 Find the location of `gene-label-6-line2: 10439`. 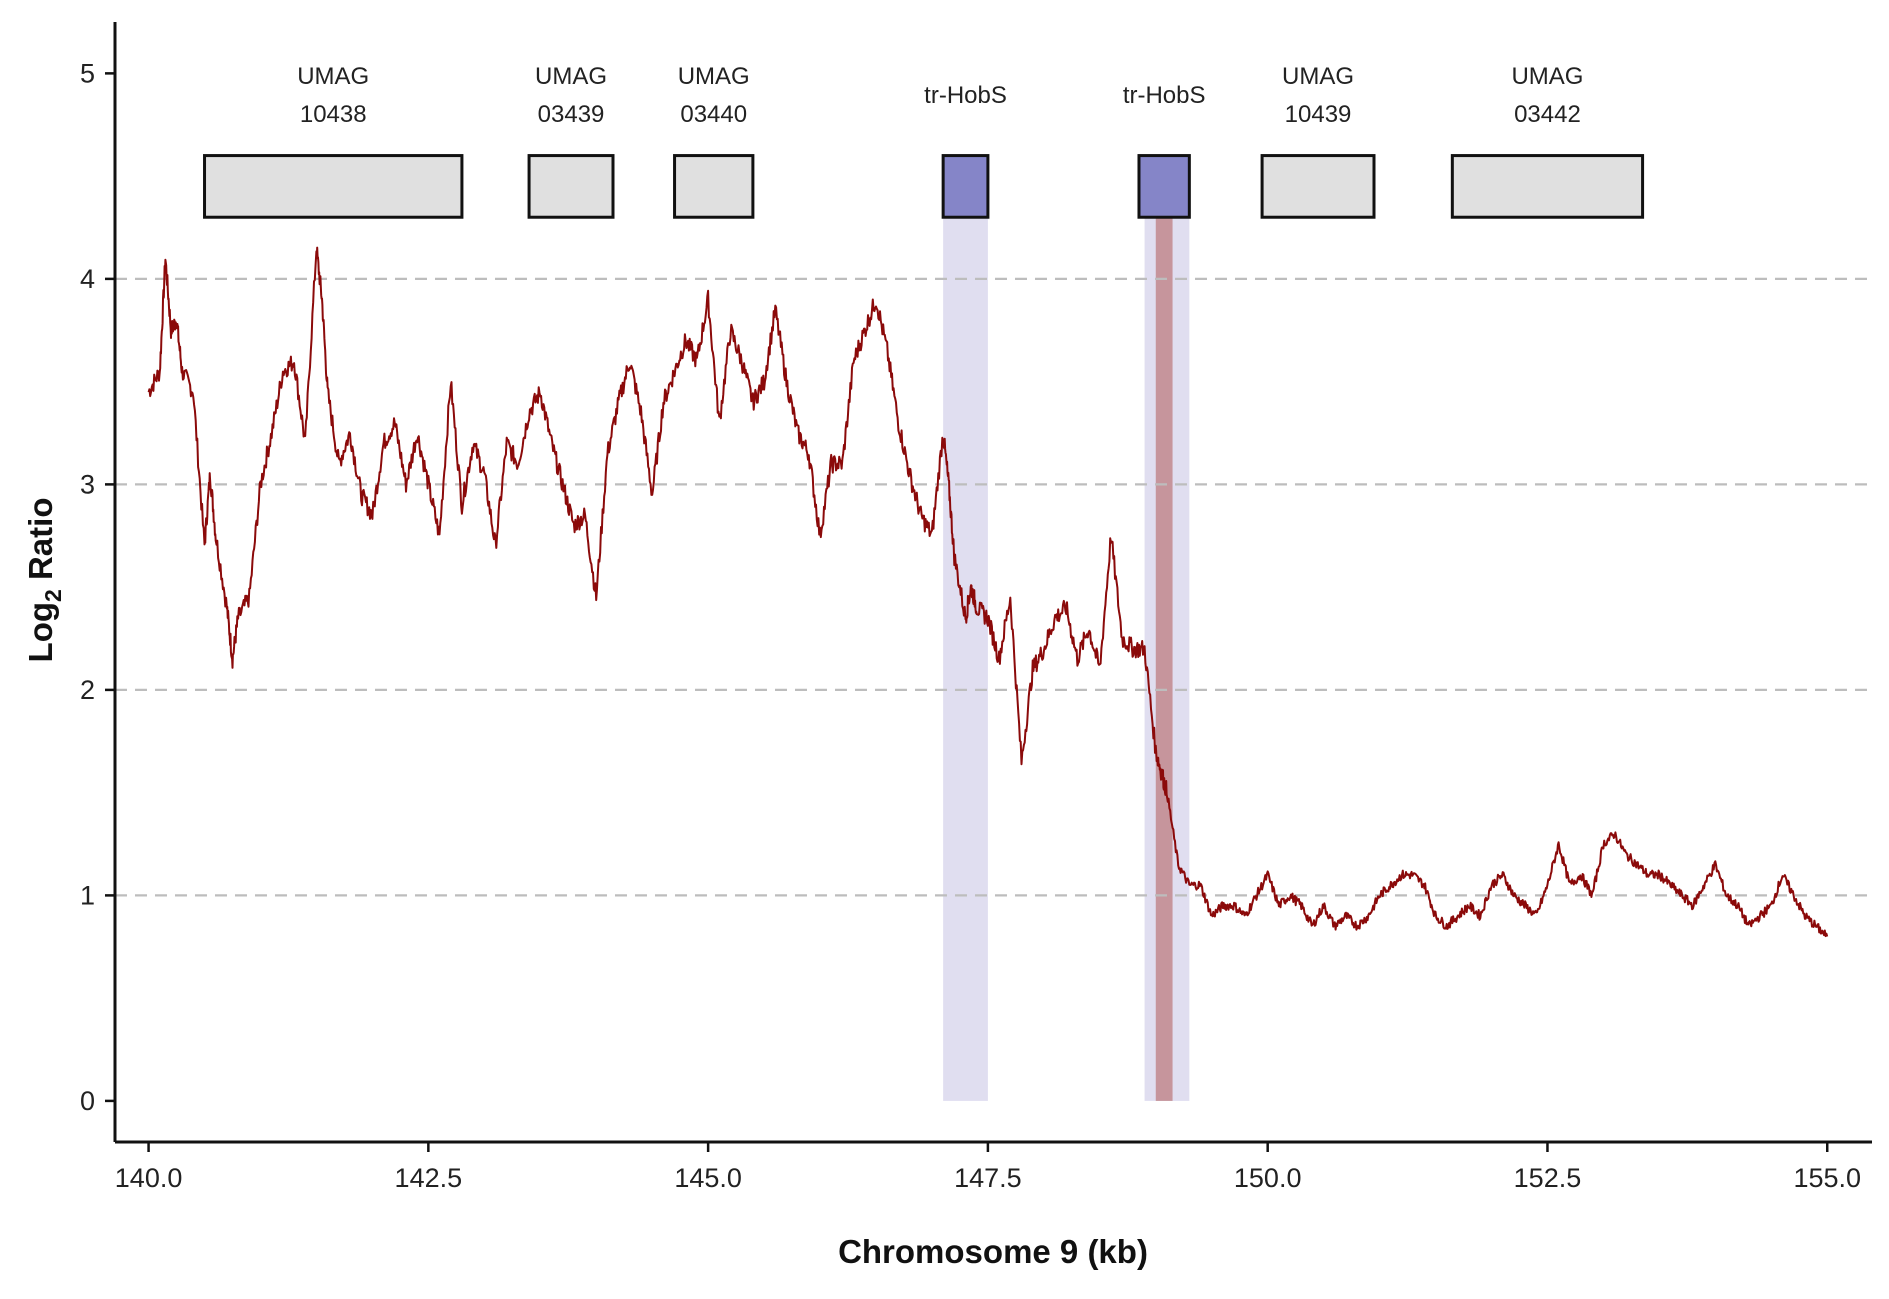

gene-label-6-line2: 10439 is located at coordinates (1318, 114).